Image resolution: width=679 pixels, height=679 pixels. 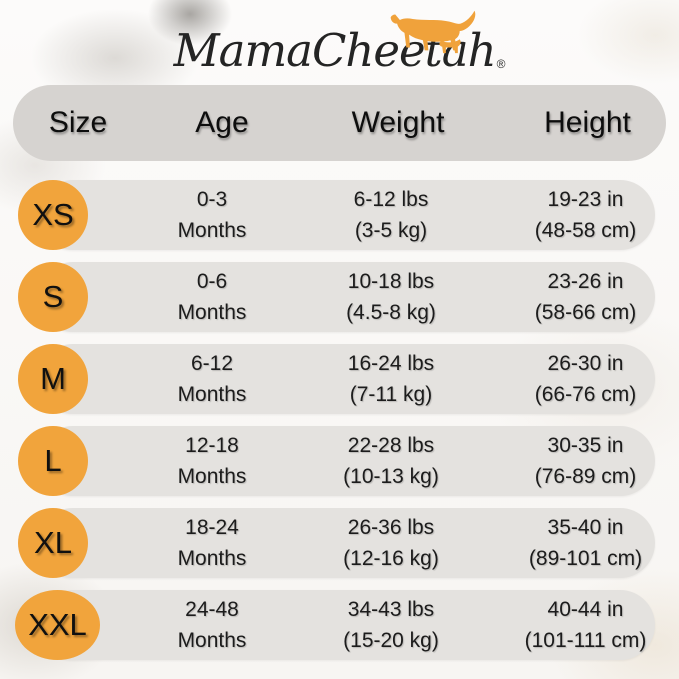 What do you see at coordinates (339, 42) in the screenshot?
I see `brand-logo: MamaCheetah ®` at bounding box center [339, 42].